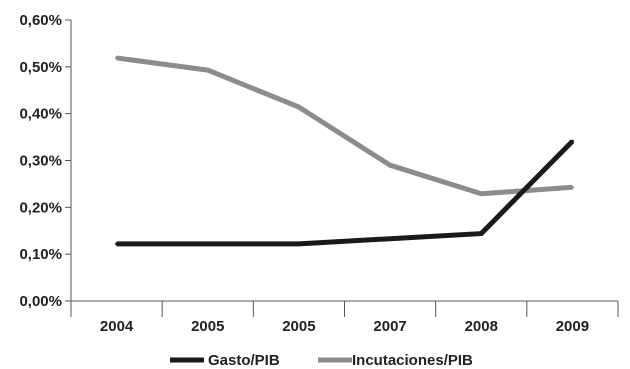 This screenshot has width=630, height=369. I want to click on y-tick-label: 0,50%, so click(40, 67).